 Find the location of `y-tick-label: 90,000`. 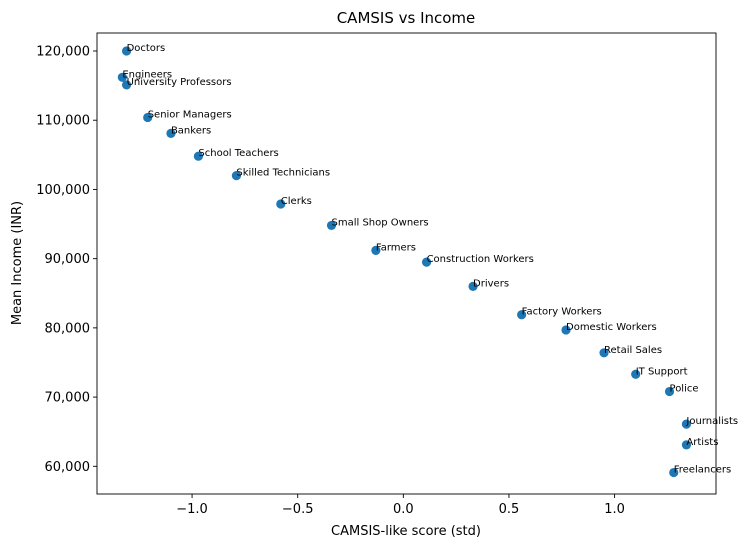

y-tick-label: 90,000 is located at coordinates (68, 259).